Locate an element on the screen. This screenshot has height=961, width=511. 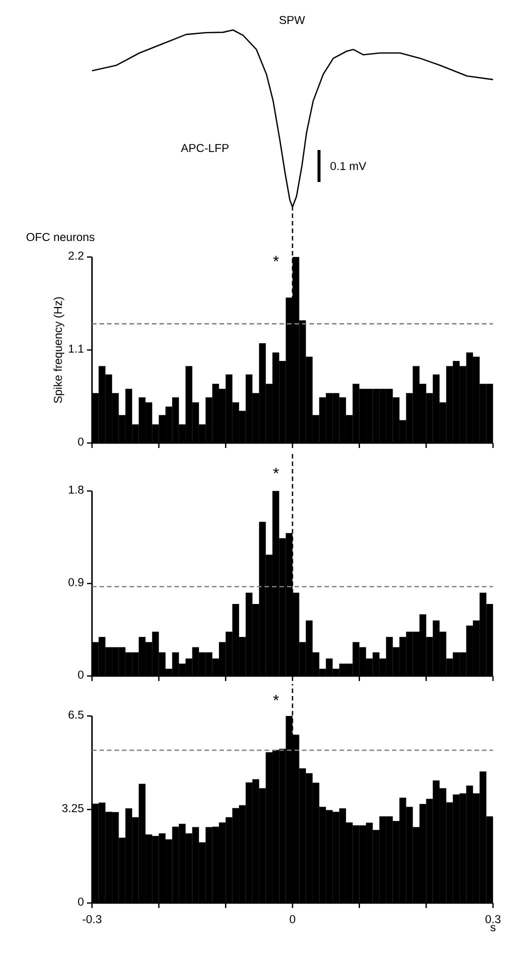
chart-title: OFC neurons is located at coordinates (60, 237).